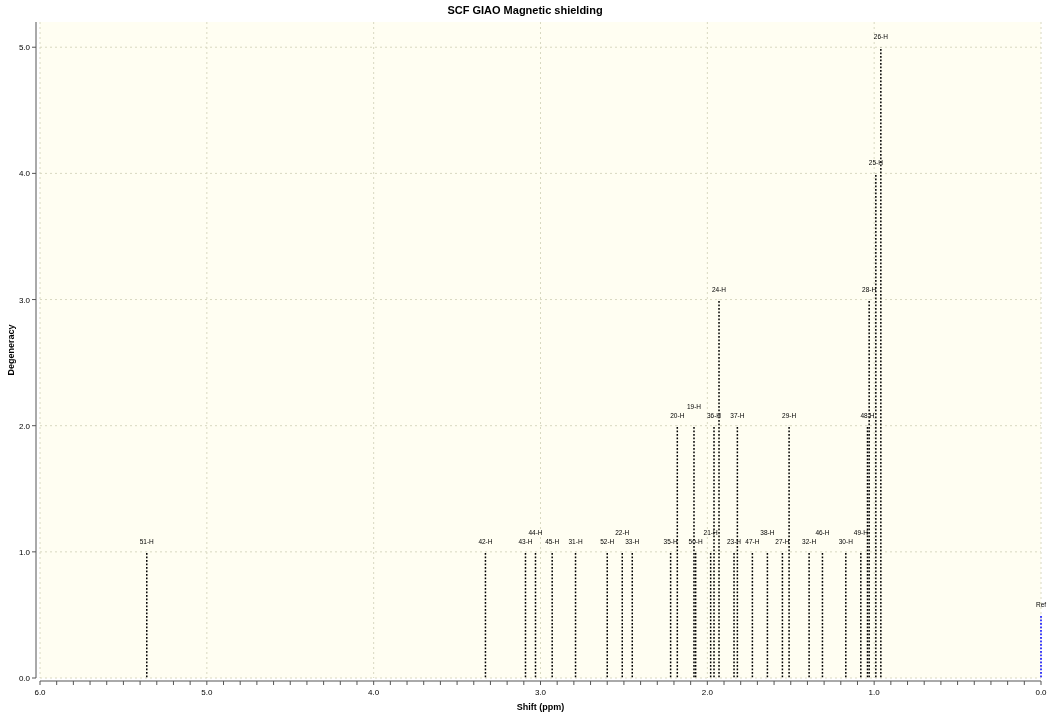  What do you see at coordinates (707, 692) in the screenshot?
I see `x-tick-label: 2.0` at bounding box center [707, 692].